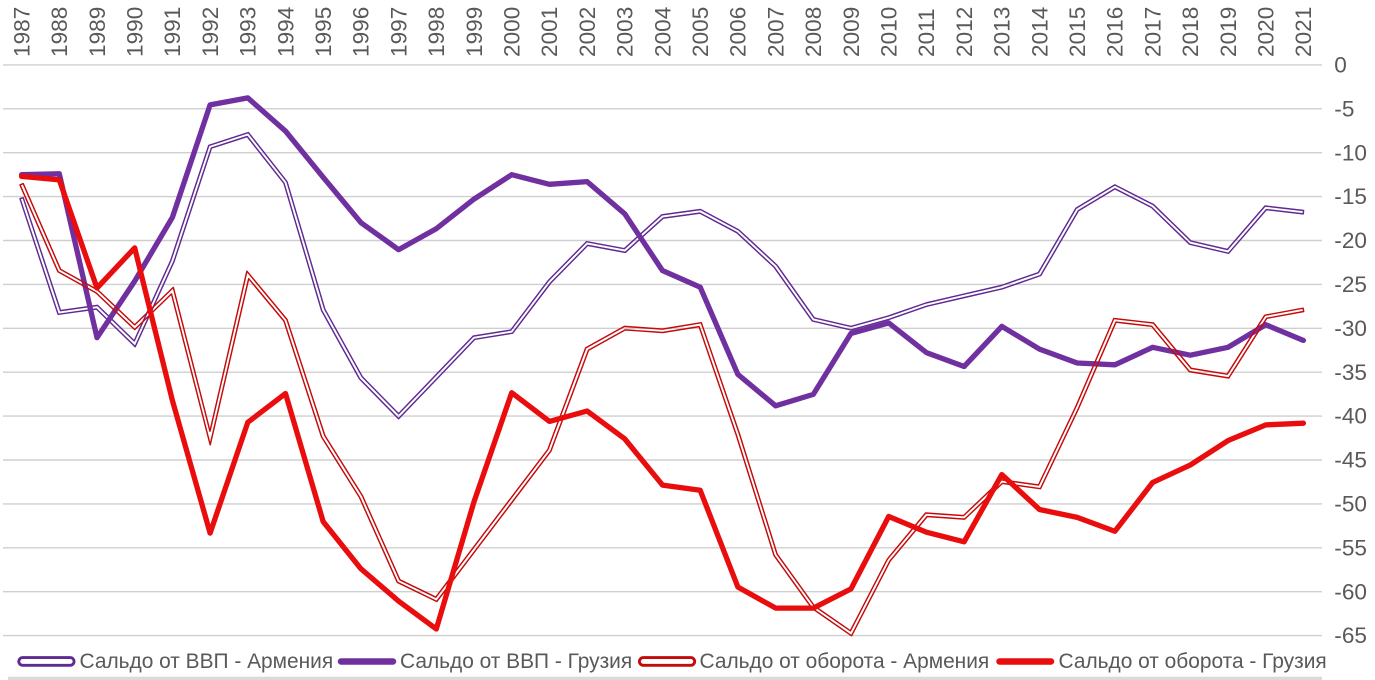  I want to click on svg-text: -65, so click(1350, 635).